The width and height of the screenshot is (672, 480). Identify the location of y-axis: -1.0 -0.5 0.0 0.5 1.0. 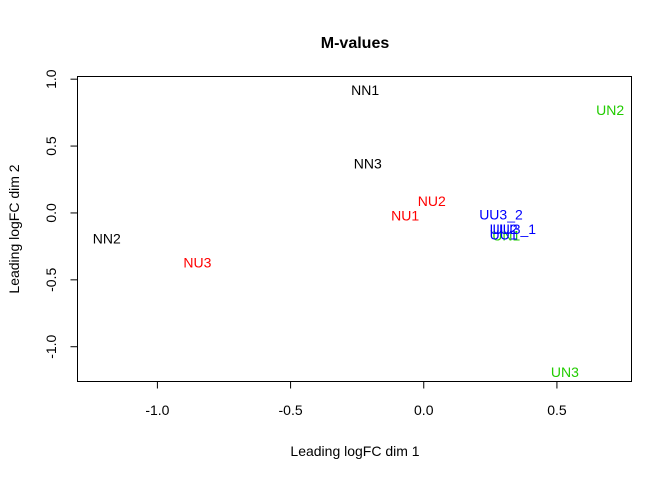
(60, 214).